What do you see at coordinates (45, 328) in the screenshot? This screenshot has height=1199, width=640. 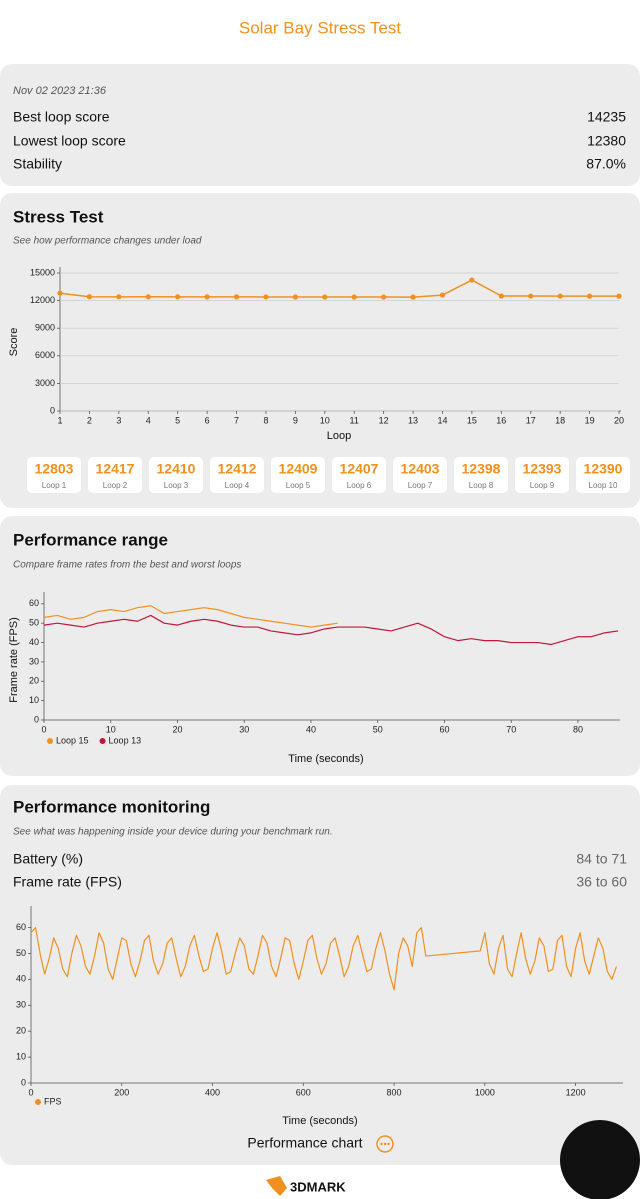 I see `y-tick-label: 9000` at bounding box center [45, 328].